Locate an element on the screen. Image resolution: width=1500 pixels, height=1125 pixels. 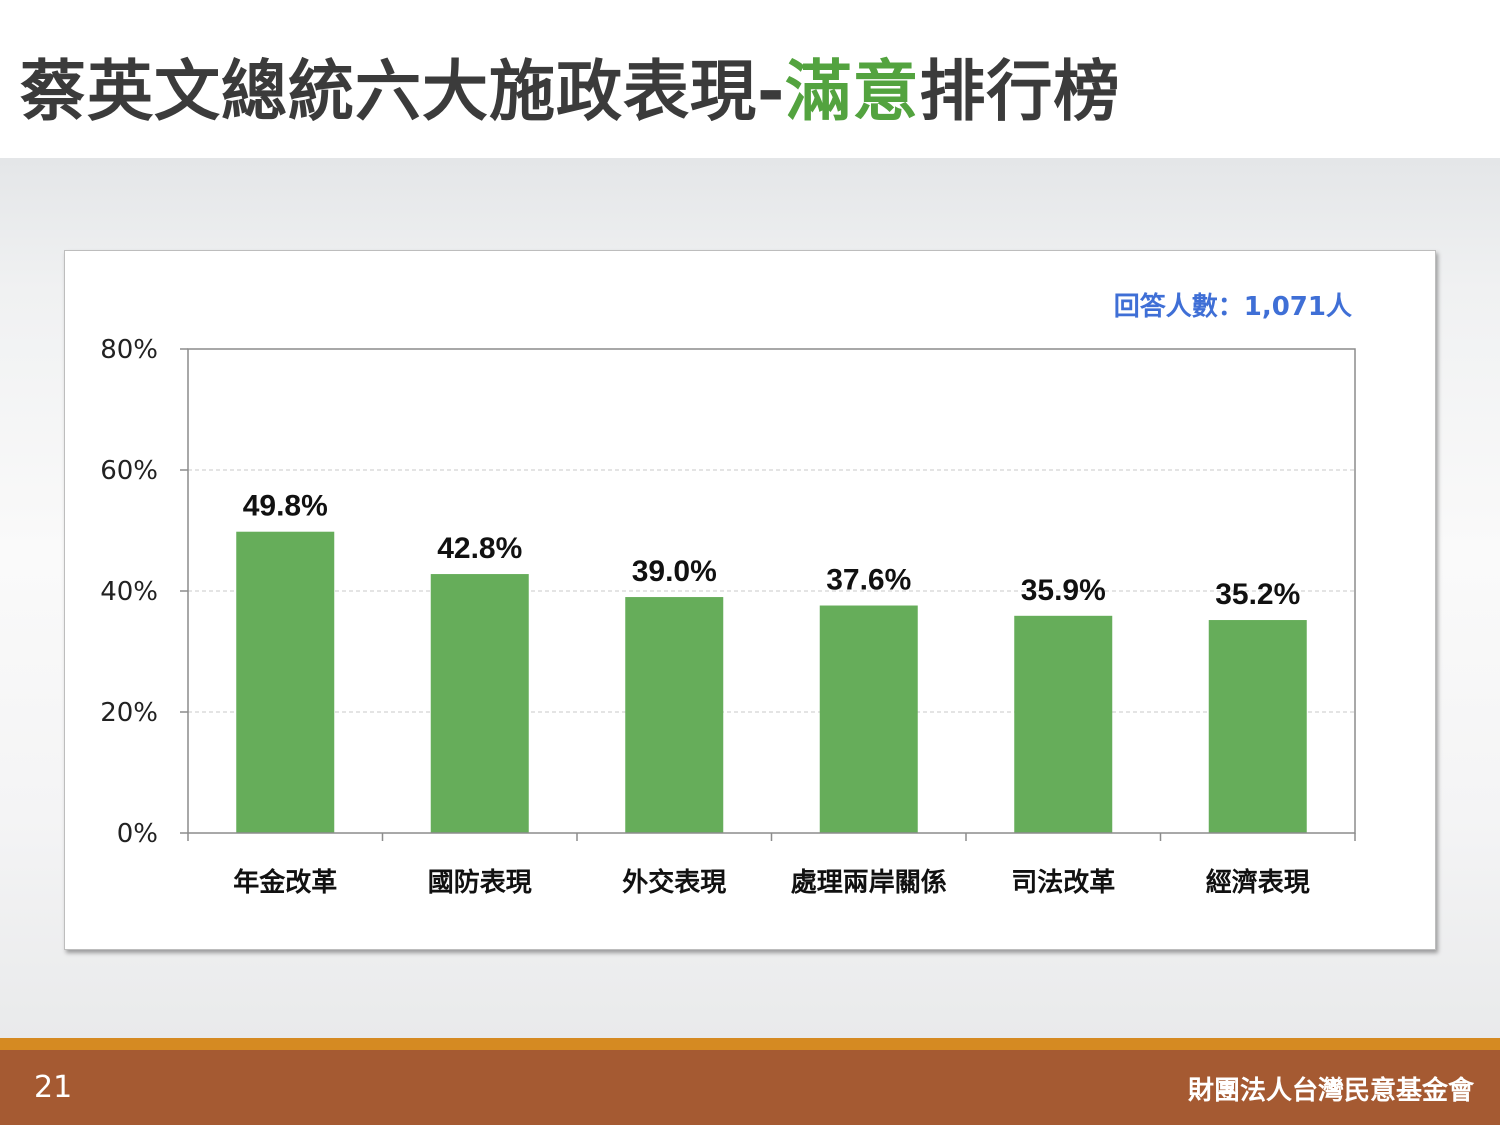
x-category-label: 司法改革 is located at coordinates (1063, 882).